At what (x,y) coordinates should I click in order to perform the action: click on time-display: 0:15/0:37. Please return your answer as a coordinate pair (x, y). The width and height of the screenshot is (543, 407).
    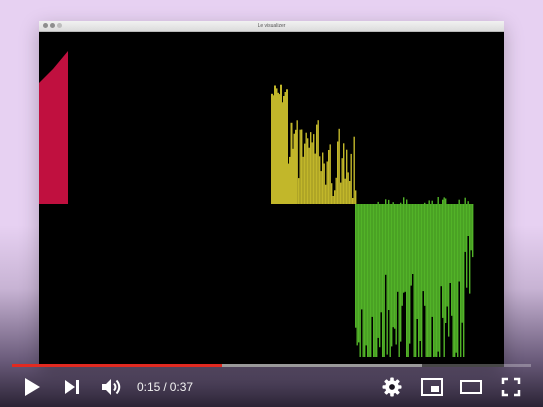
    Looking at the image, I should click on (165, 387).